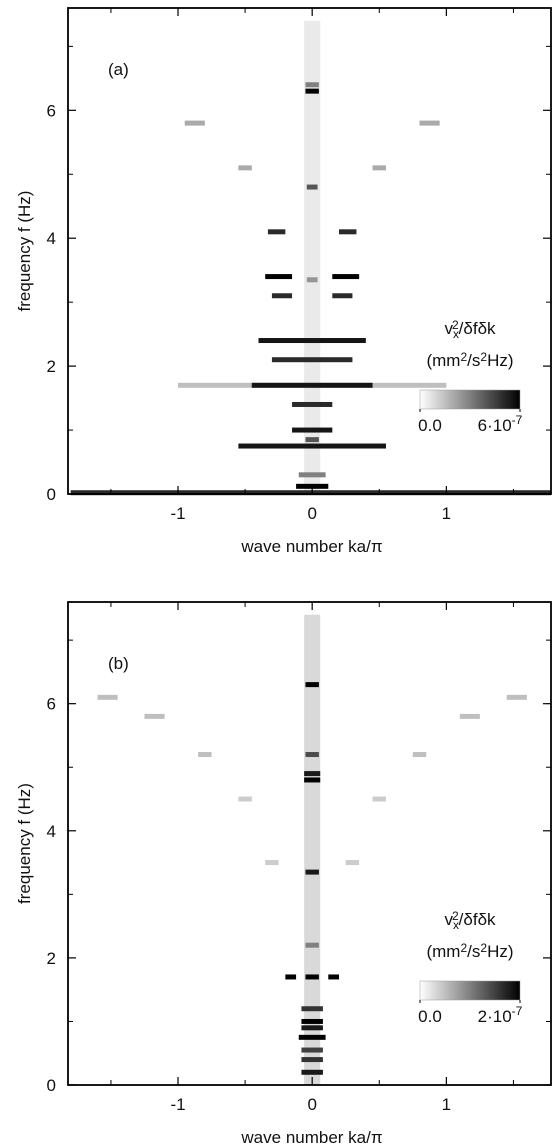 The height and width of the screenshot is (1147, 553). What do you see at coordinates (118, 663) in the screenshot?
I see `panel-label: (b)` at bounding box center [118, 663].